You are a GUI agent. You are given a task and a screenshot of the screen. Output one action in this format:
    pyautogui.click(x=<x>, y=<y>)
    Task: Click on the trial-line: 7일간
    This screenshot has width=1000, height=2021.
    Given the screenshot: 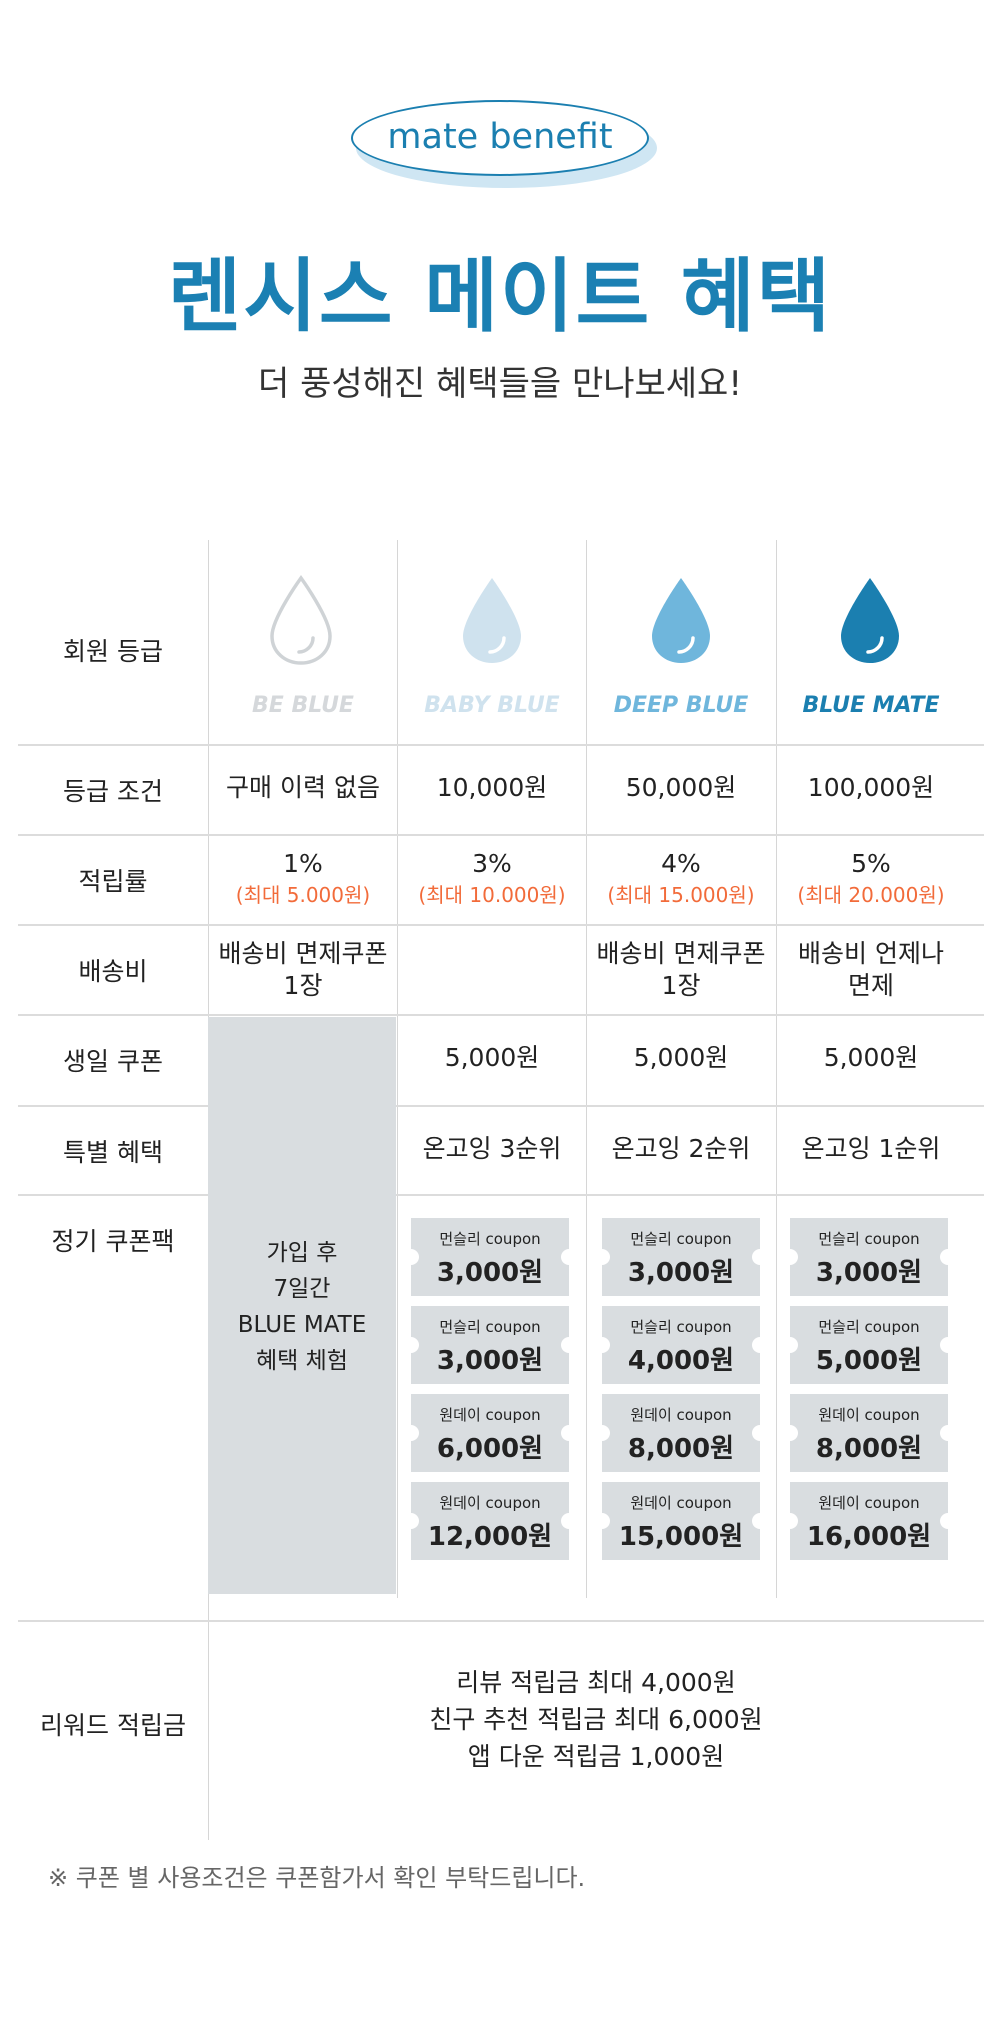 What is the action you would take?
    pyautogui.click(x=302, y=1289)
    